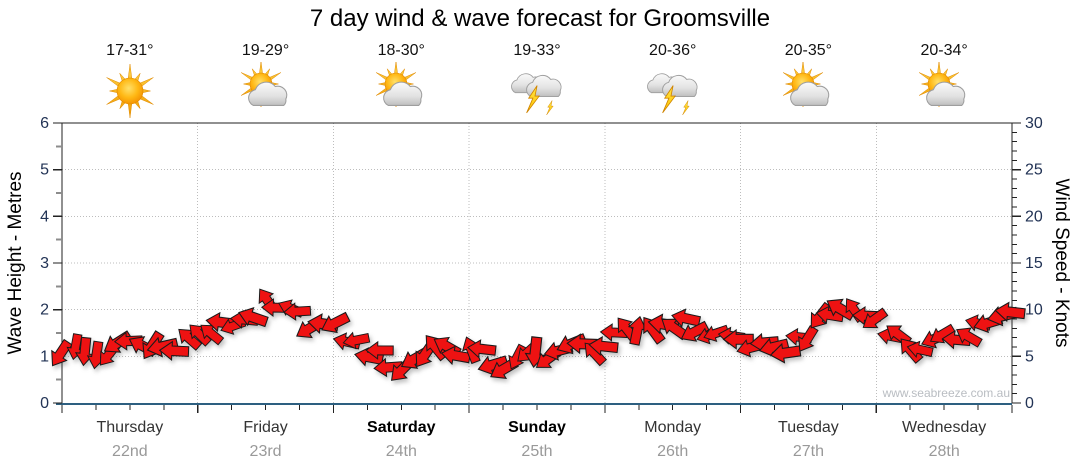 This screenshot has width=1080, height=475. I want to click on right-tick-label: 25, so click(1034, 170).